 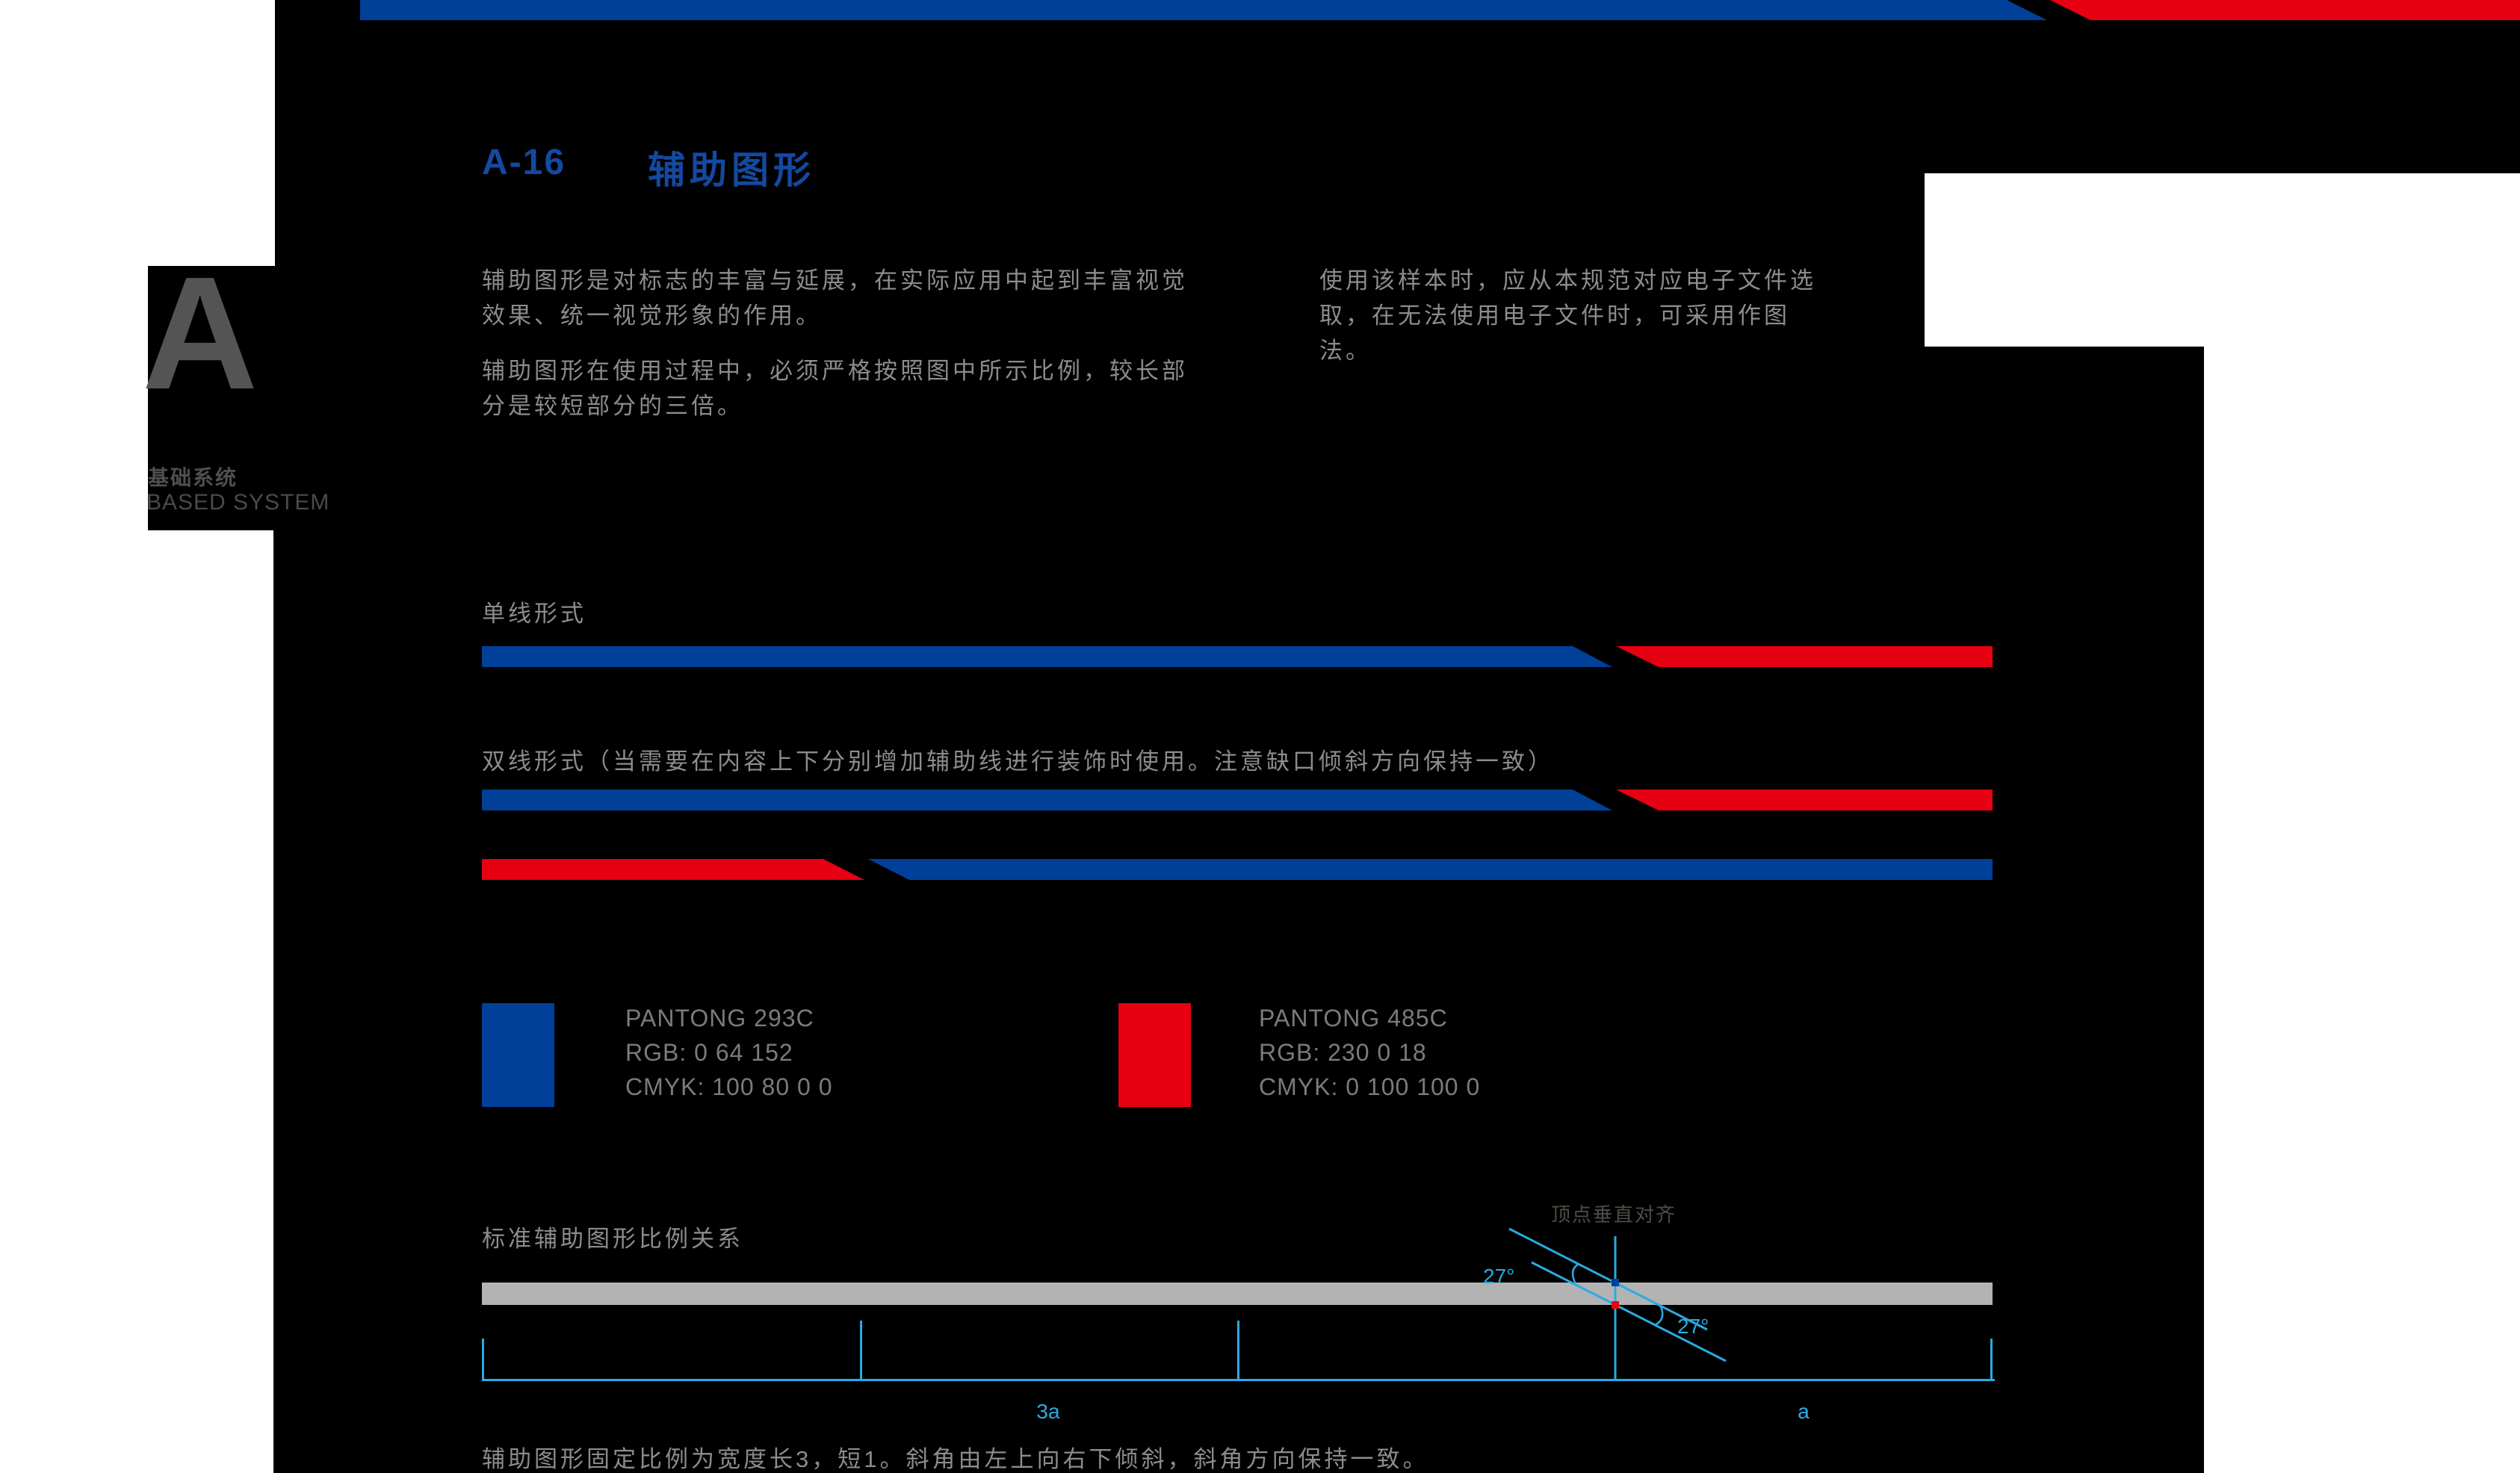 What do you see at coordinates (1615, 1305) in the screenshot?
I see `bottom-vertex-dot` at bounding box center [1615, 1305].